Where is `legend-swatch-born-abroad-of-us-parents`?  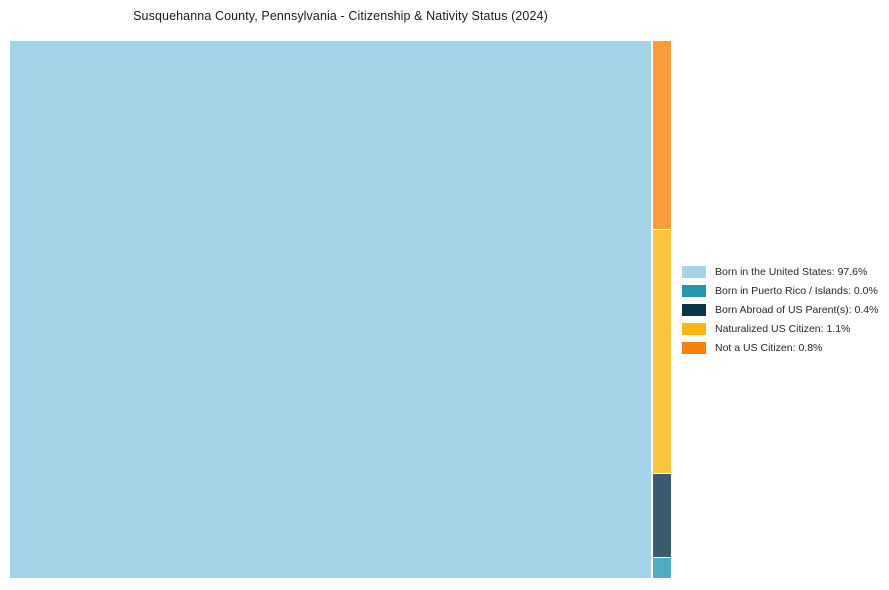
legend-swatch-born-abroad-of-us-parents is located at coordinates (694, 310).